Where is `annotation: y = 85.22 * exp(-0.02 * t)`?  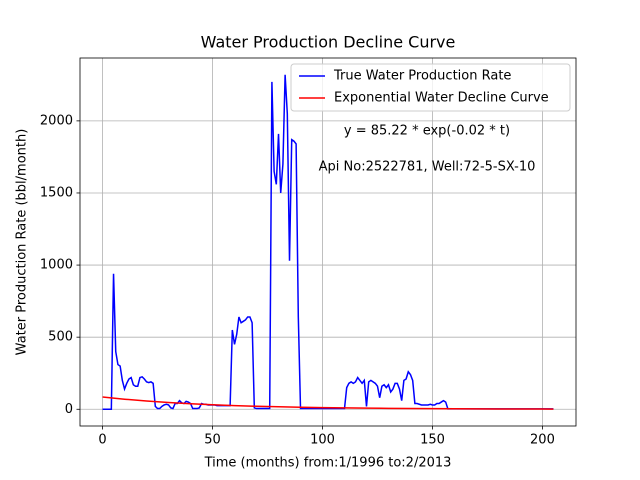 annotation: y = 85.22 * exp(-0.02 * t) is located at coordinates (427, 131).